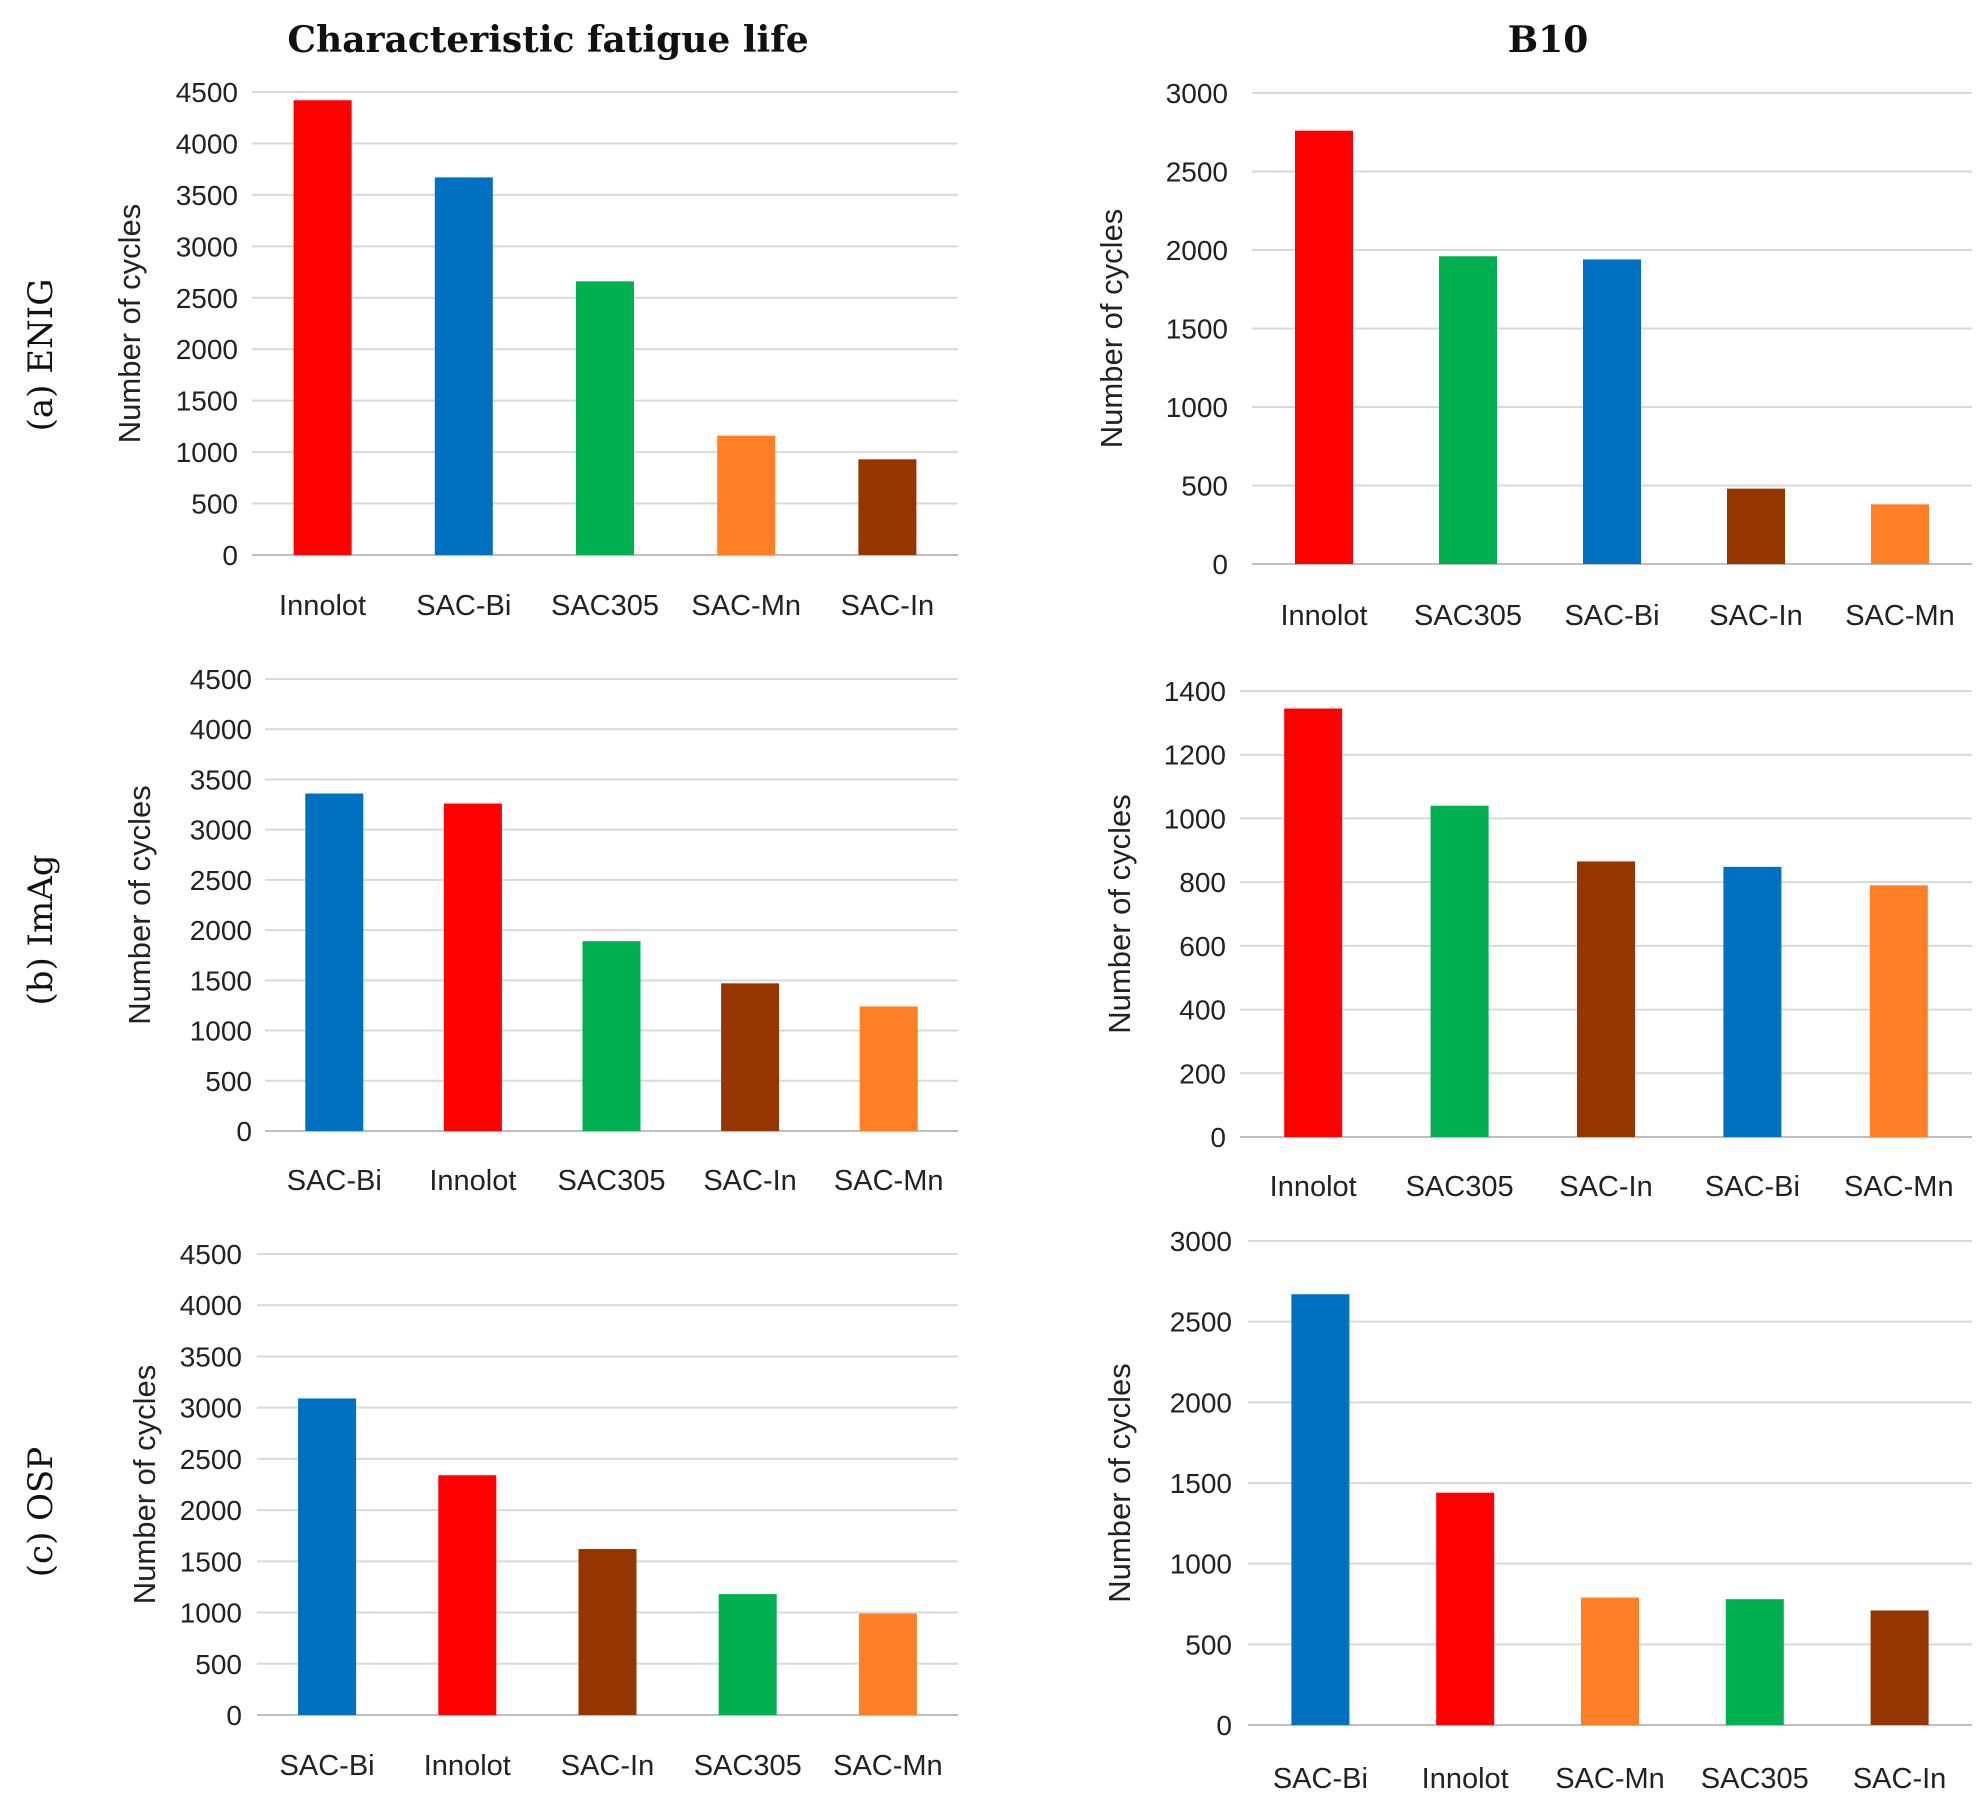 This screenshot has width=1987, height=1807. What do you see at coordinates (547, 40) in the screenshot?
I see `column-title-characteristic: Characteristic fatigue life` at bounding box center [547, 40].